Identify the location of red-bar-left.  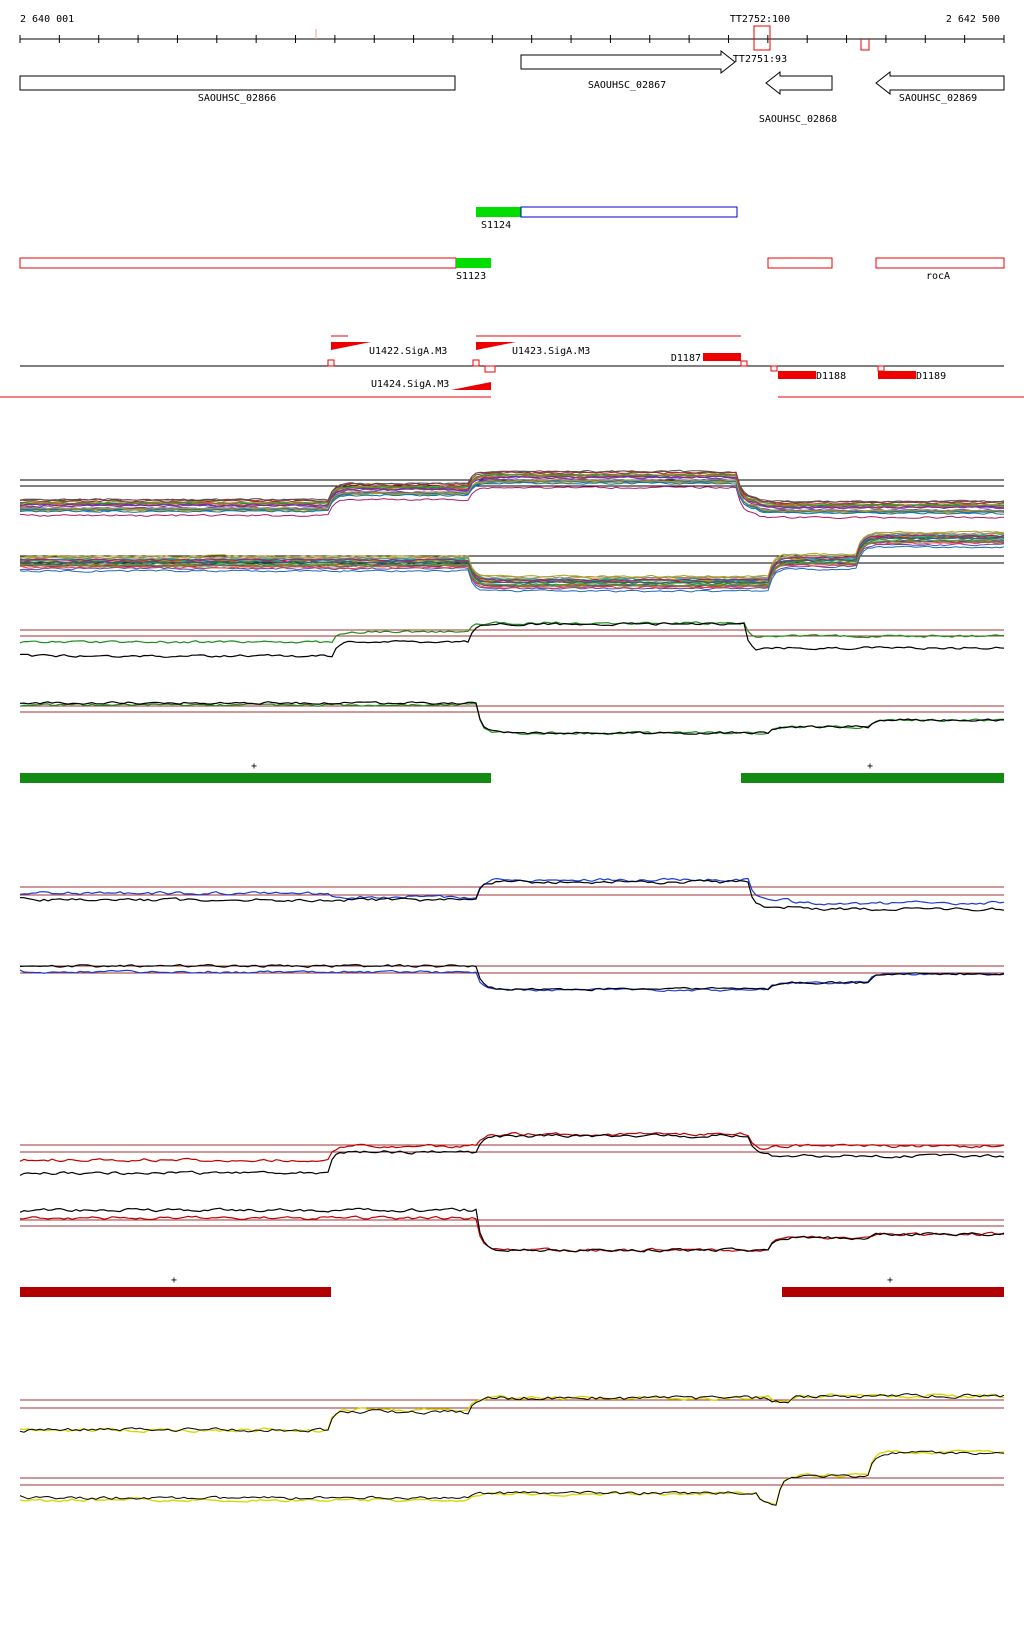
(175, 1292).